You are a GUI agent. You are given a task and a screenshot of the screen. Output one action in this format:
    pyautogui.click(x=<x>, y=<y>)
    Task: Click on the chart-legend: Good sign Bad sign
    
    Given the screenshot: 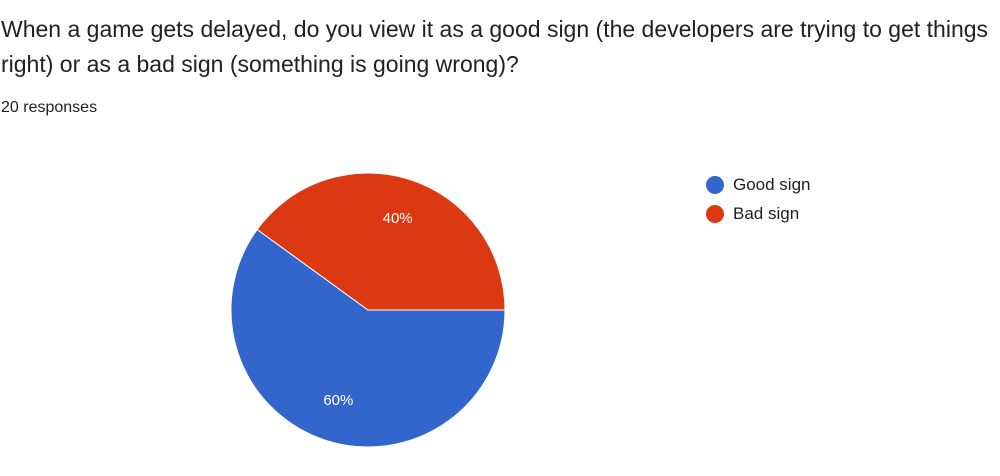 What is the action you would take?
    pyautogui.click(x=758, y=199)
    